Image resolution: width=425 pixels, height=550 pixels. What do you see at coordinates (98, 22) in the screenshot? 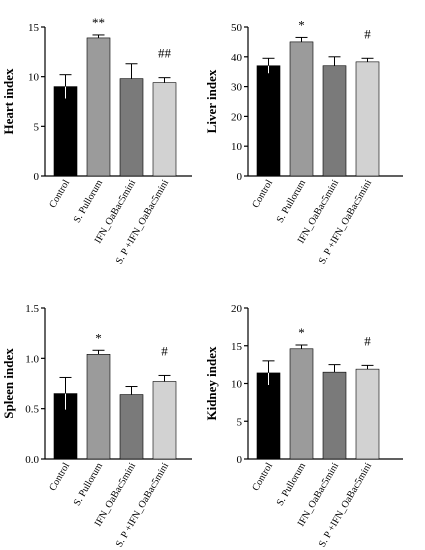
I see `significance-mark: **` at bounding box center [98, 22].